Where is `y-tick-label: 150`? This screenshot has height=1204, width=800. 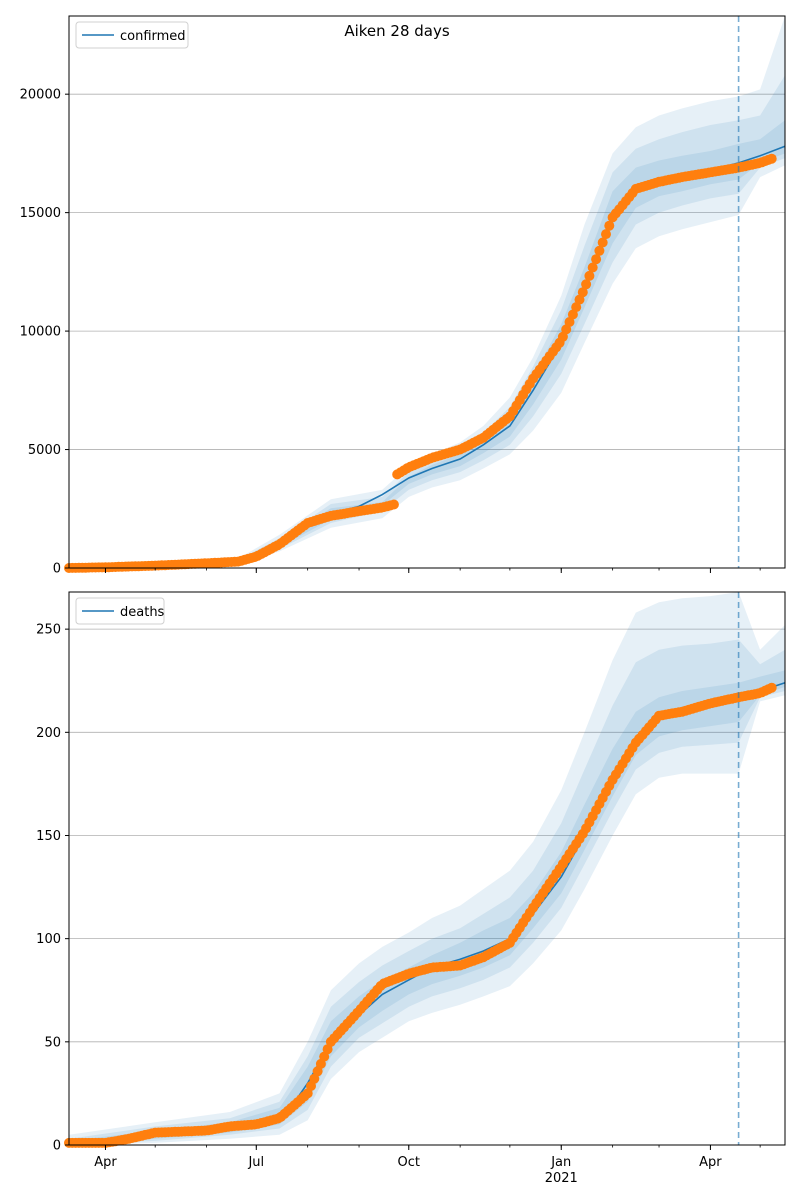
y-tick-label: 150 is located at coordinates (48, 836).